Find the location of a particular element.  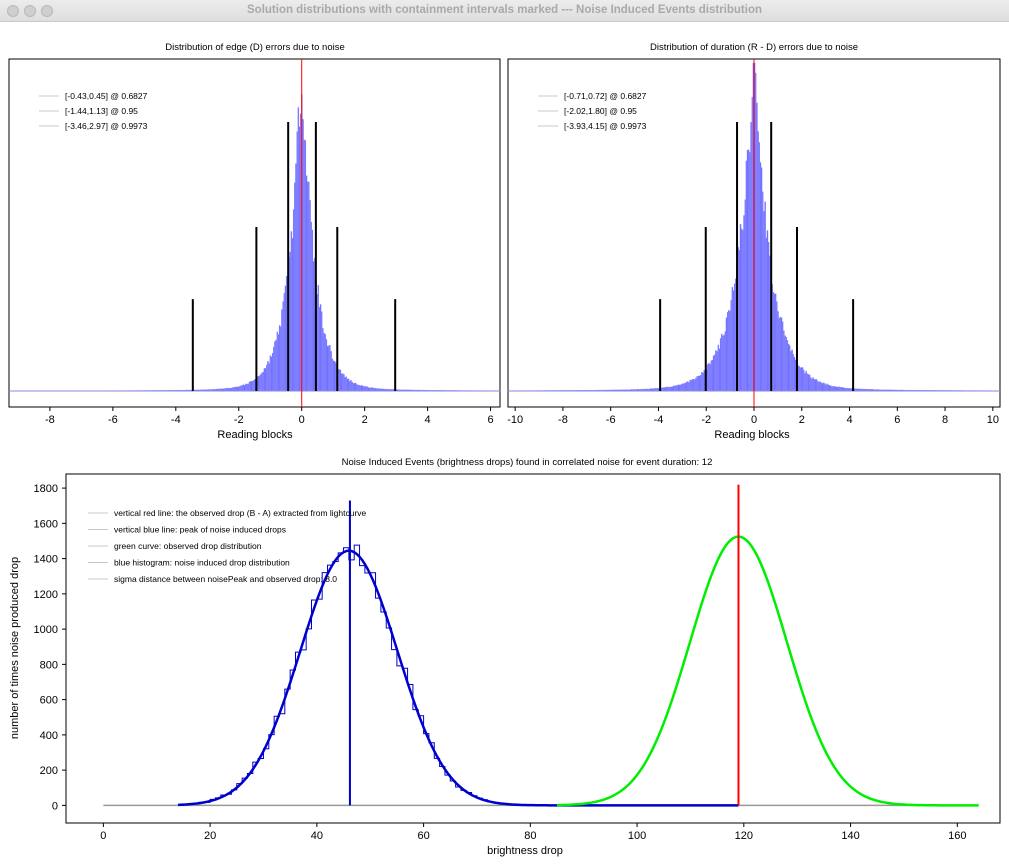

y-tick-label: 800 is located at coordinates (49, 665).